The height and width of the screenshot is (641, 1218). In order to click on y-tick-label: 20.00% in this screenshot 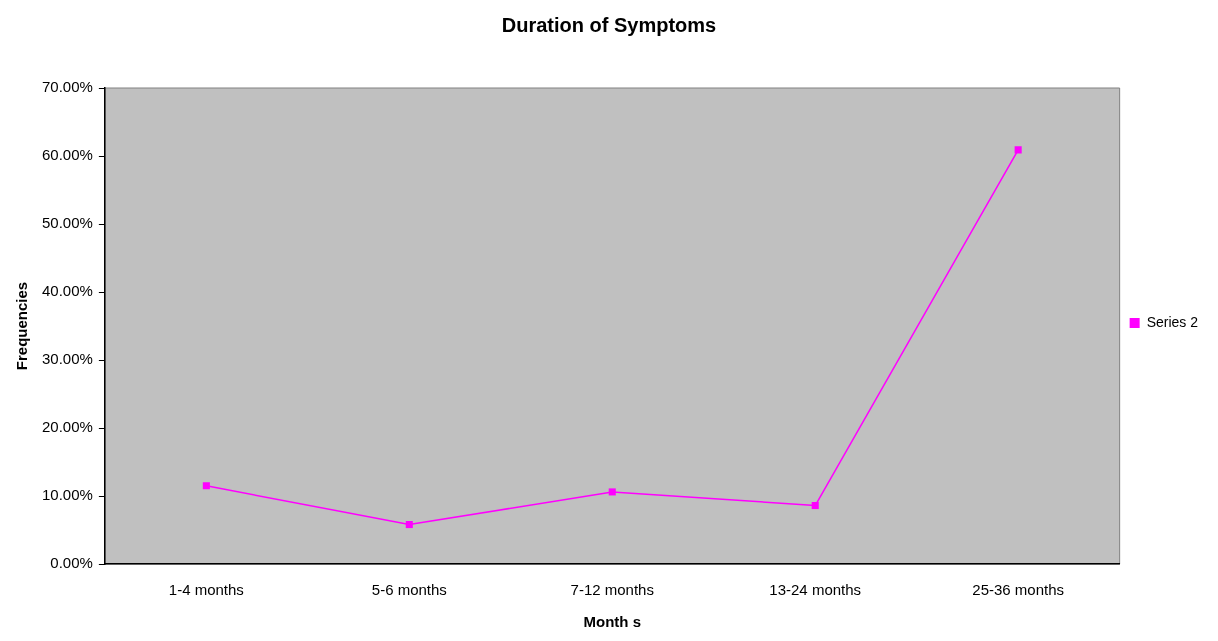, I will do `click(67, 427)`.